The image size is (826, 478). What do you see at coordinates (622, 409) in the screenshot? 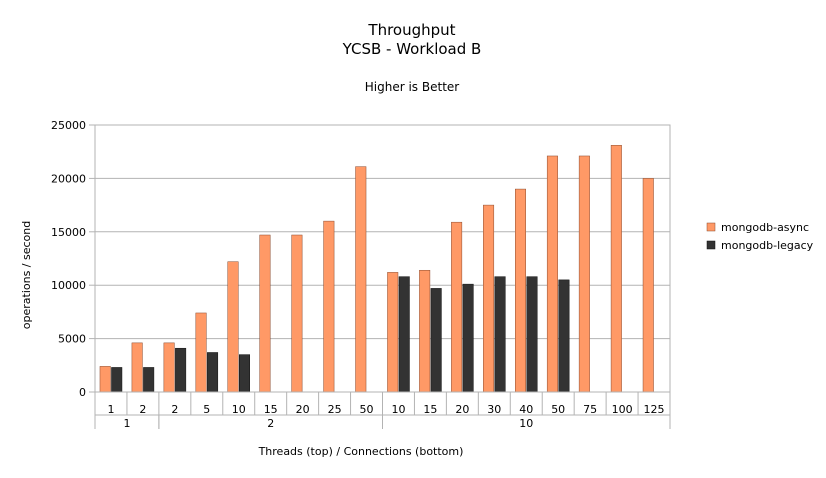
I see `x-tick-label: 100` at bounding box center [622, 409].